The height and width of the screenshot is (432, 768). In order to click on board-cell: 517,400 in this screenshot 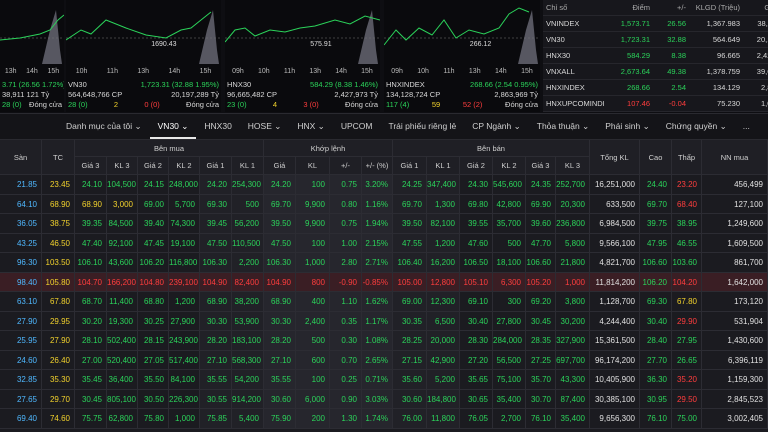, I will do `click(184, 360)`.